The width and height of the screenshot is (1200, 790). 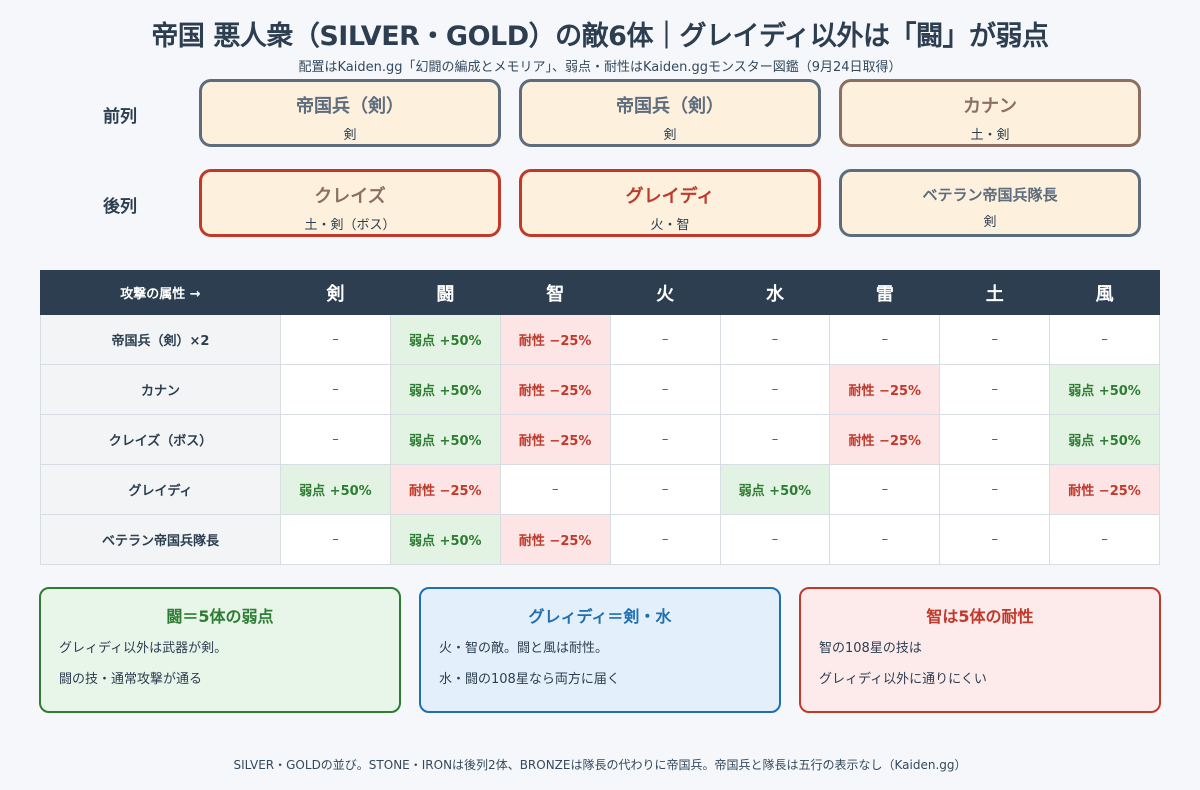 What do you see at coordinates (160, 292) in the screenshot?
I see `table-corner-header: 攻撃の属性 →` at bounding box center [160, 292].